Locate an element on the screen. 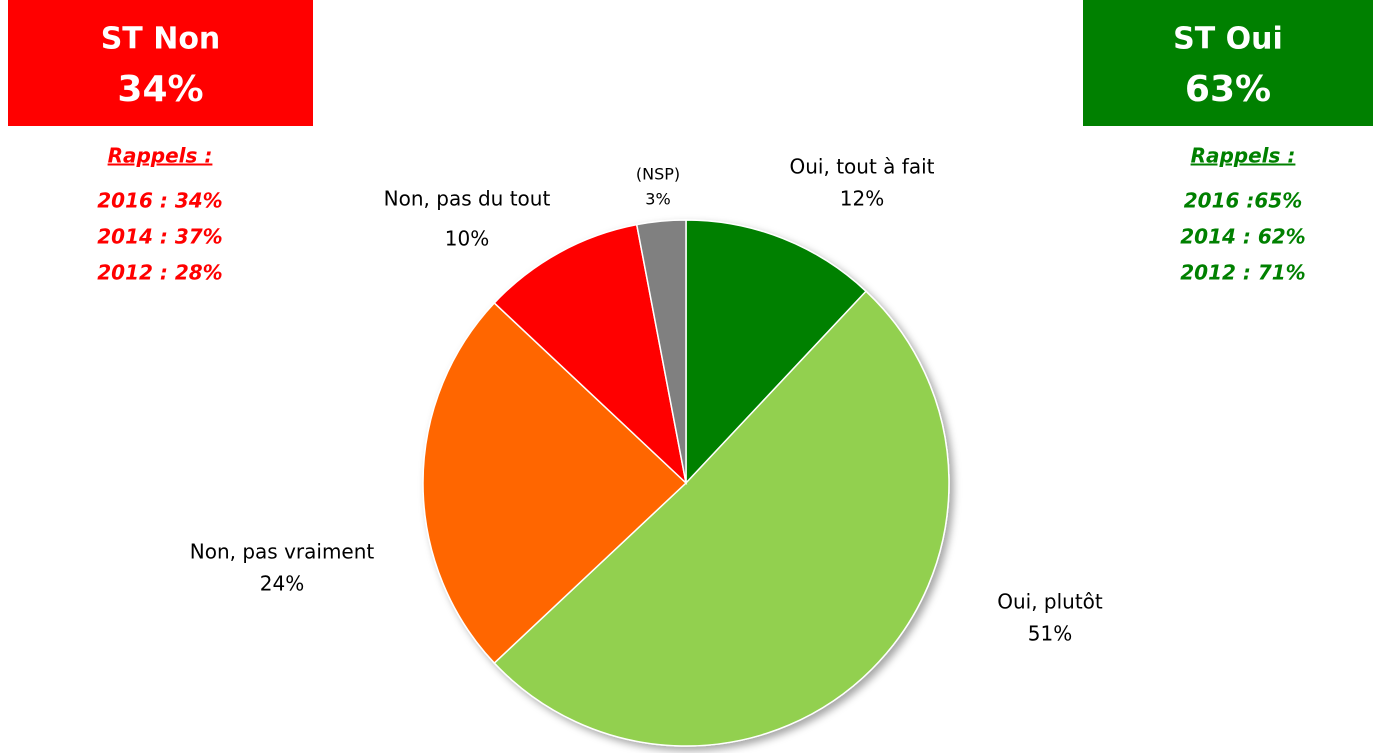 The width and height of the screenshot is (1373, 753). recall-item: 2012 : 71% is located at coordinates (1242, 273).